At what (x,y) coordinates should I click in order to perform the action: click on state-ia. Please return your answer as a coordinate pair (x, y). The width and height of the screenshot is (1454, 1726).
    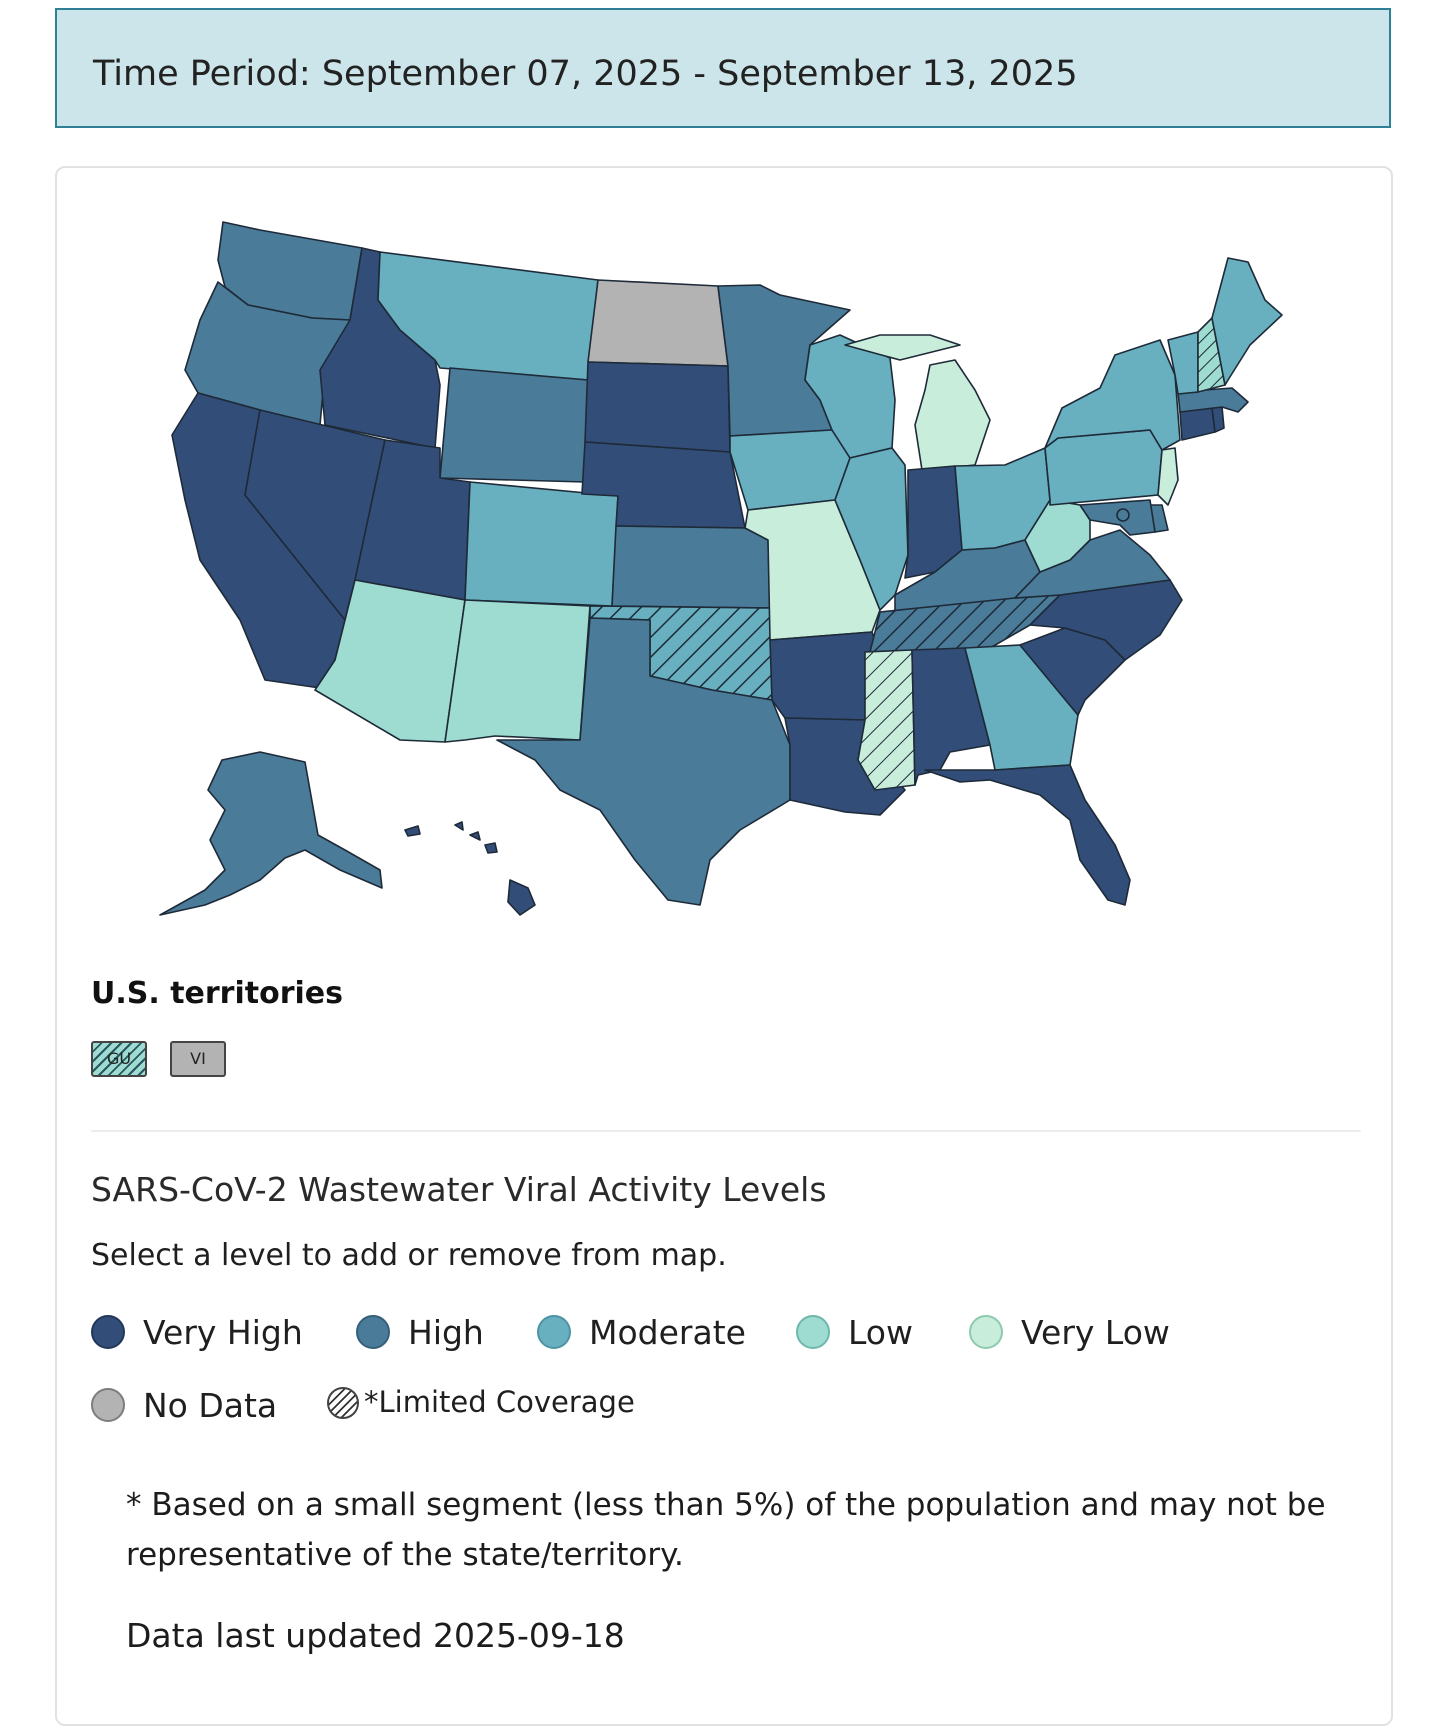
    Looking at the image, I should click on (790, 470).